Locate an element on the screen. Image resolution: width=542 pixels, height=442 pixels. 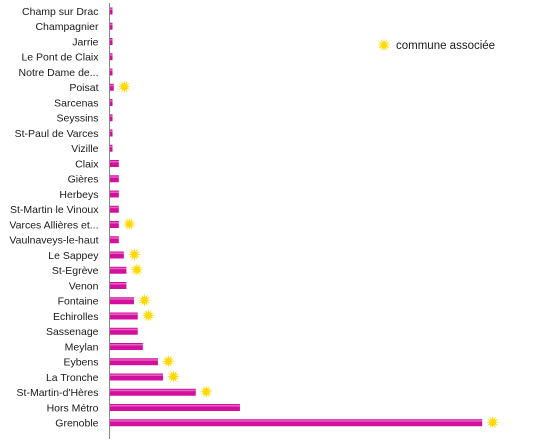
category-label: St-Martin le Vinoux is located at coordinates (54, 210).